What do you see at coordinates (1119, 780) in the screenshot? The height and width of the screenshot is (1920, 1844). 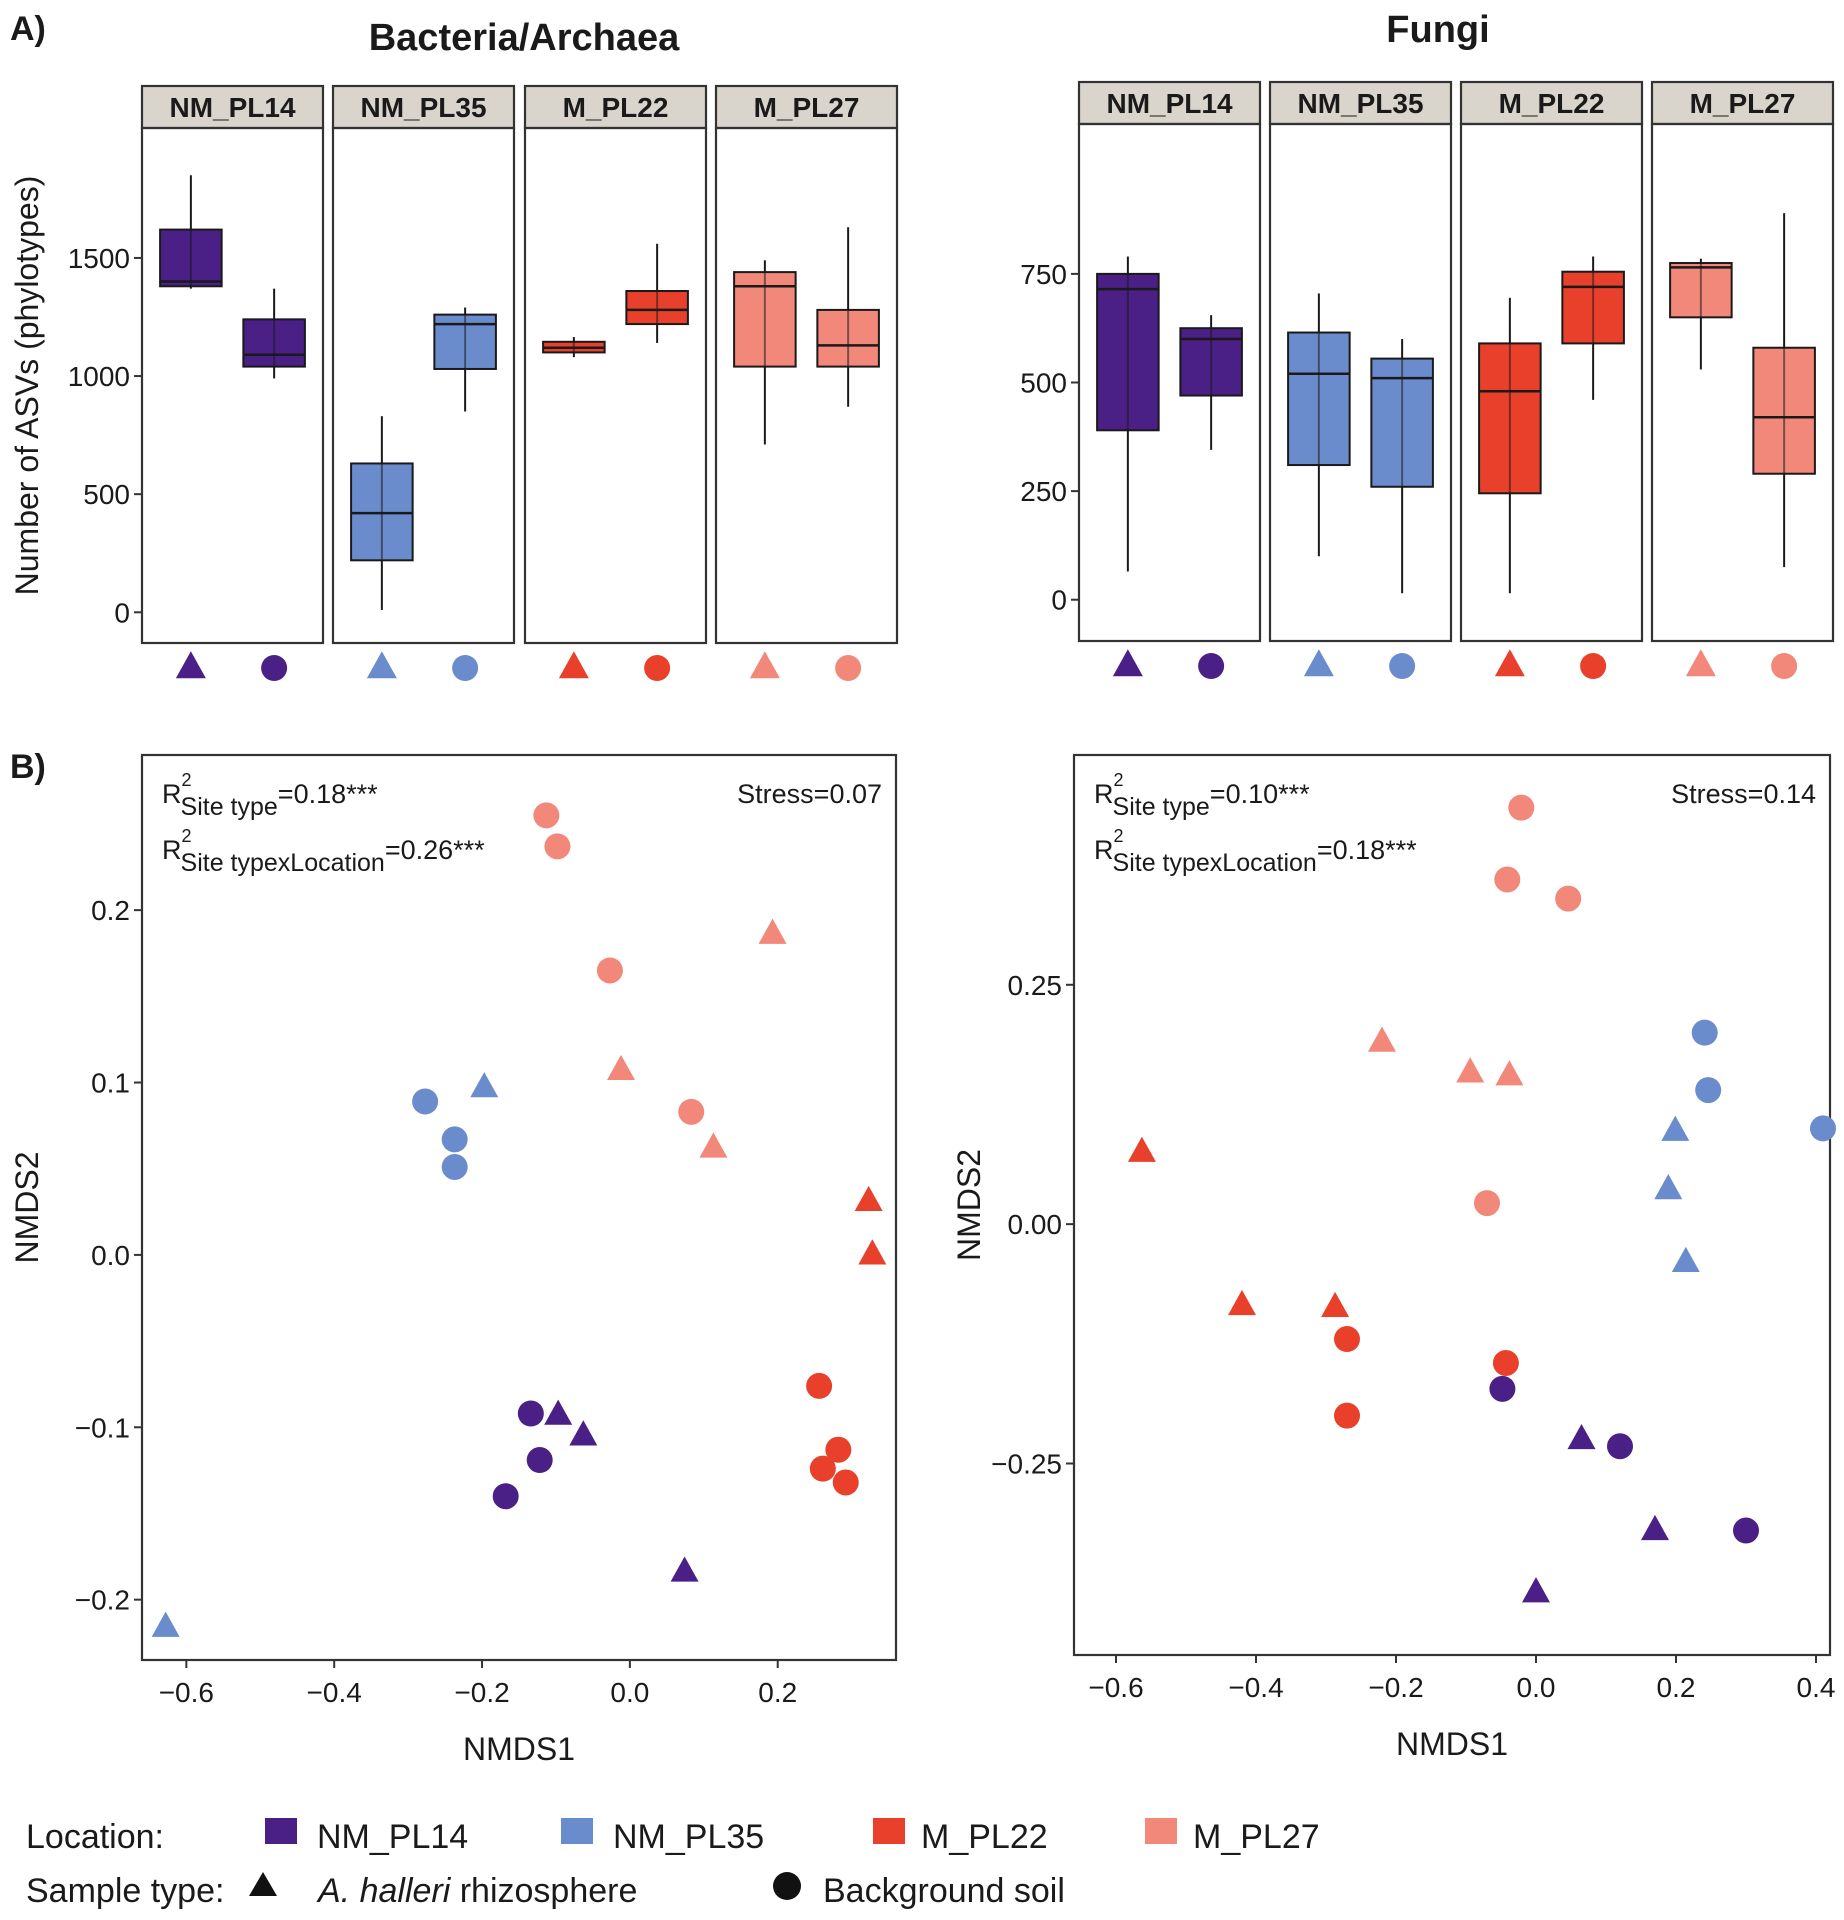 I see `r2-site-type-sup: 2` at bounding box center [1119, 780].